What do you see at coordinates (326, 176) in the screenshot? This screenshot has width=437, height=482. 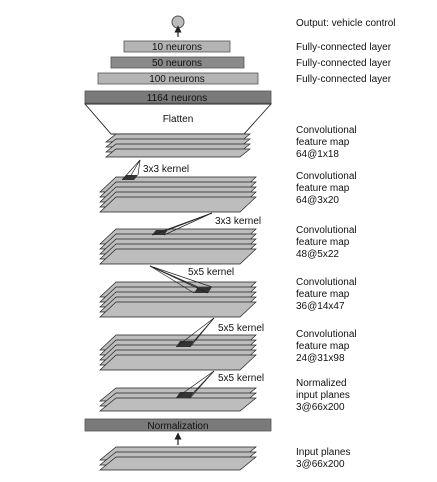 I see `conv-label-2-line-1: Convolutional` at bounding box center [326, 176].